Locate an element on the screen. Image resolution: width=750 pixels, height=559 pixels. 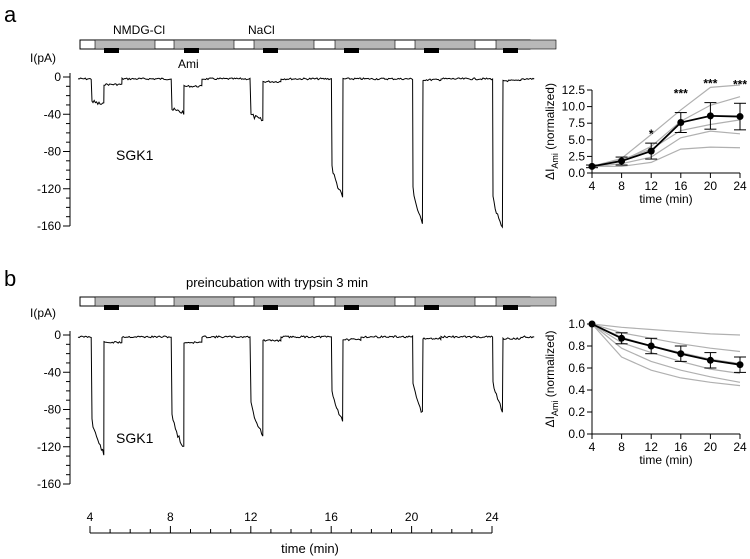
y-tick-label: 0.2 is located at coordinates (576, 412).